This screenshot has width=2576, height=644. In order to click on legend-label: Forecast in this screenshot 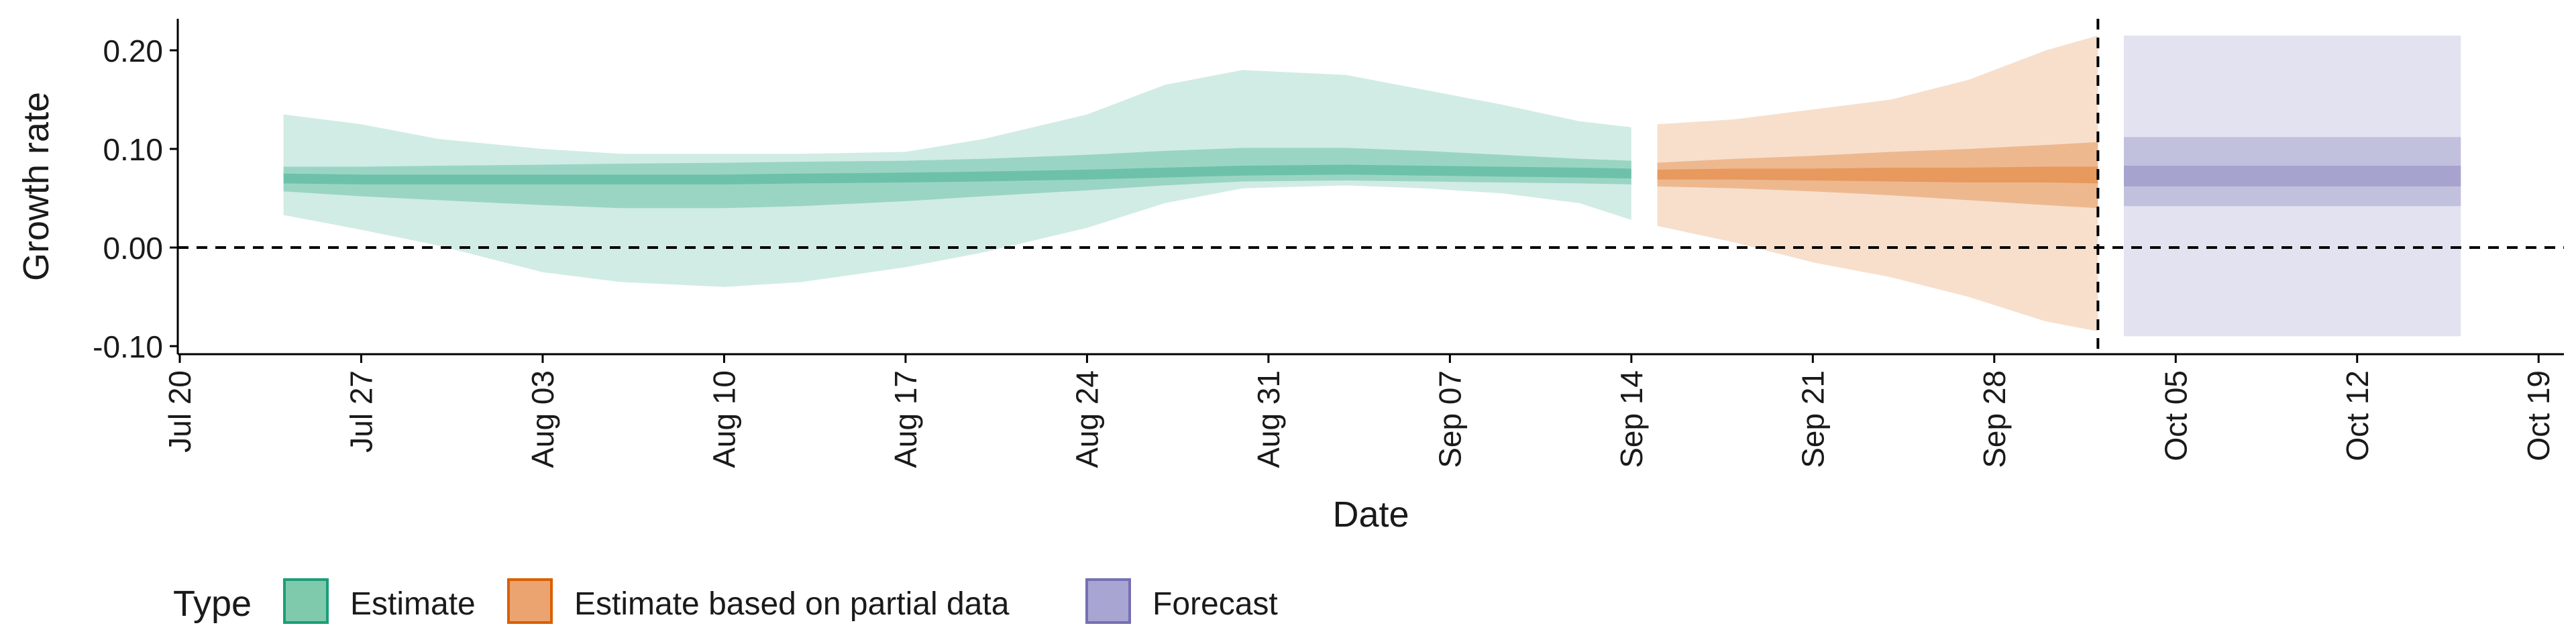, I will do `click(1215, 604)`.